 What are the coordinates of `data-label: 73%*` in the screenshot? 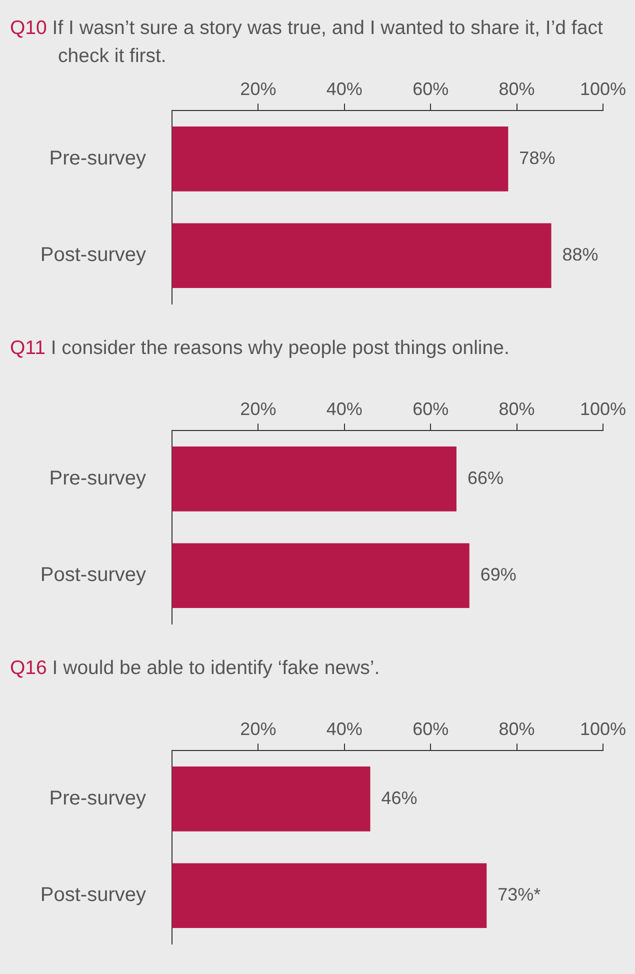 It's located at (519, 894).